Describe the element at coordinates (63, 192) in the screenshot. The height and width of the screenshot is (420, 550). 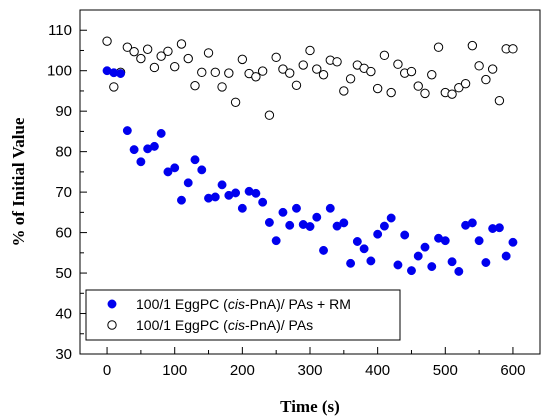
I see `y-tick-label: 70` at that location.